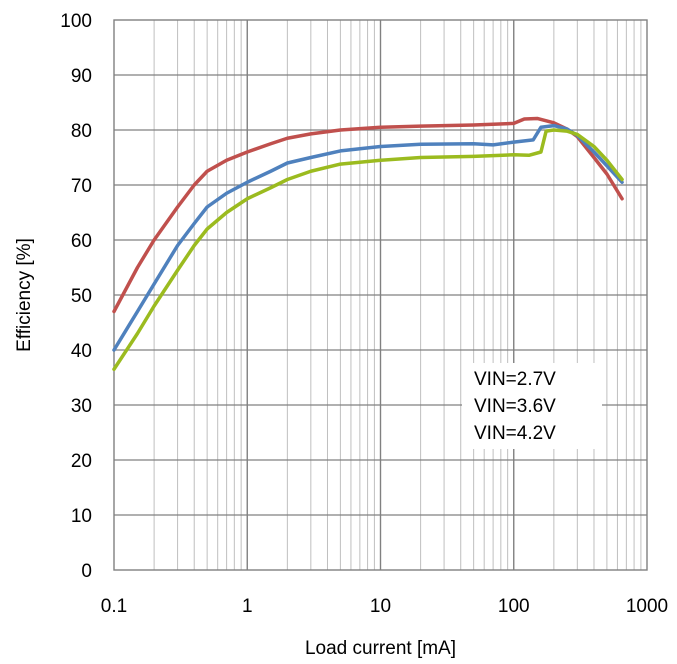  What do you see at coordinates (76, 21) in the screenshot?
I see `y-tick-label: 100` at bounding box center [76, 21].